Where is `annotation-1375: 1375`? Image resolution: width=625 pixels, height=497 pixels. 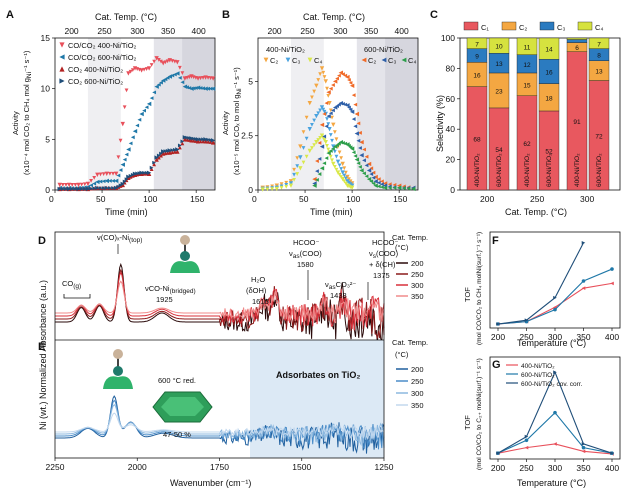 annotation-1375: 1375 is located at coordinates (381, 275).